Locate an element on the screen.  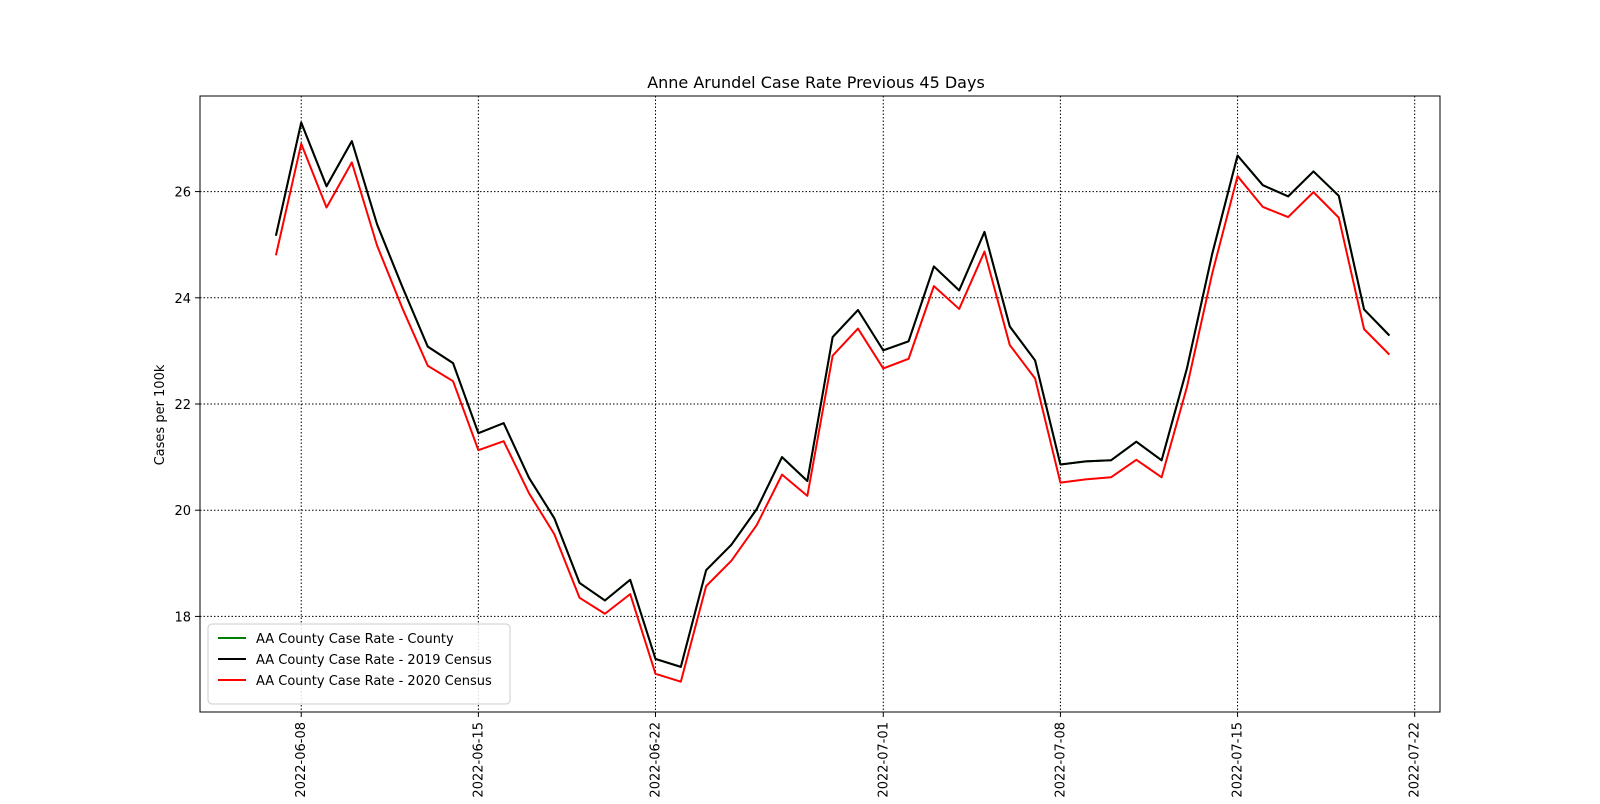
x-tick-label: 2022-06-08 is located at coordinates (301, 760).